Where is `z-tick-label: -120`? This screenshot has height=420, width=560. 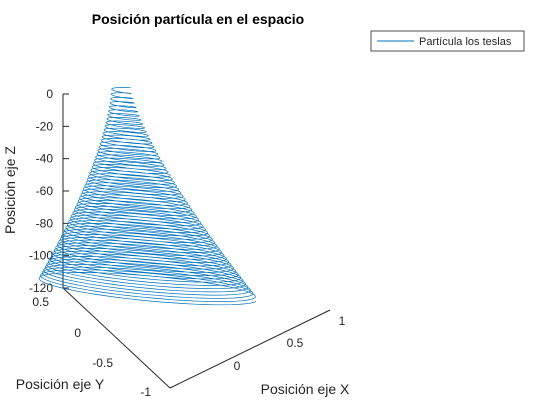
z-tick-label: -120 is located at coordinates (41, 288).